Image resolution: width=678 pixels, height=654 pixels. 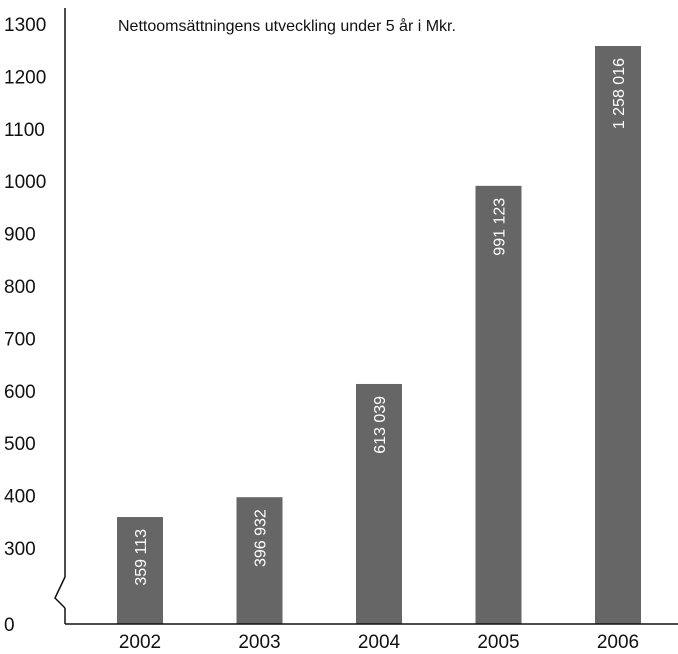 I want to click on bar-2005, so click(x=498, y=404).